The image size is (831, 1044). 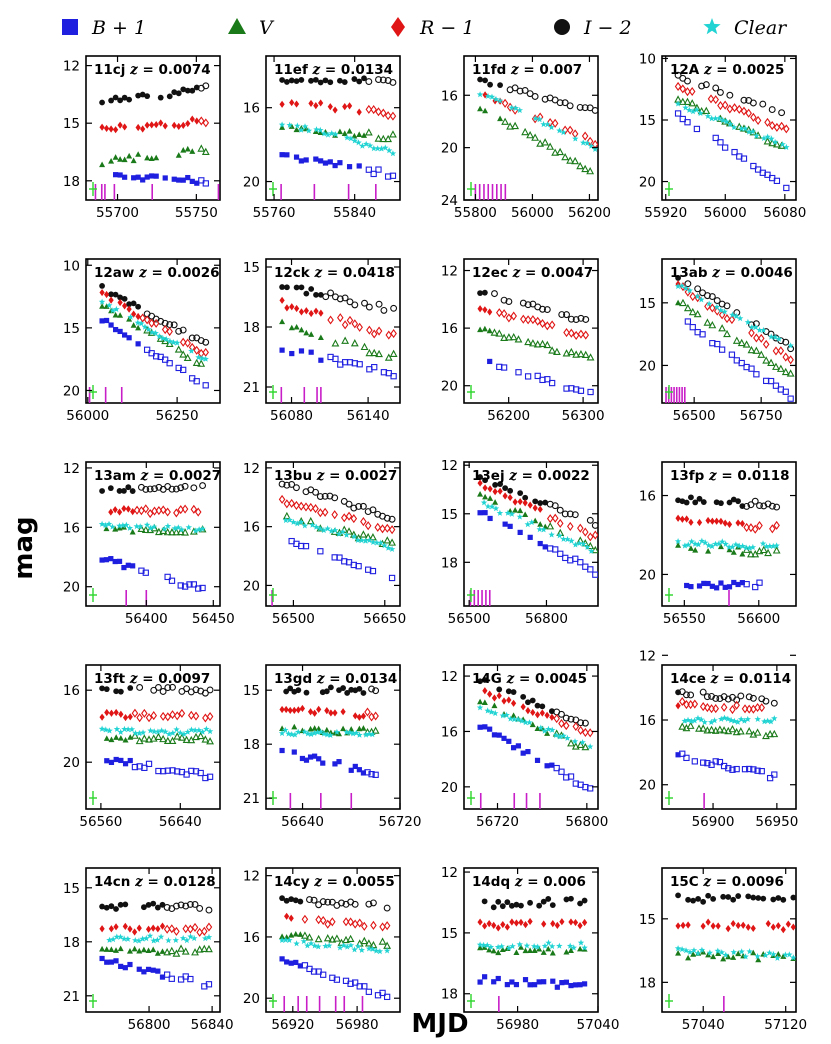 What do you see at coordinates (607, 28) in the screenshot?
I see `legend-label-I-2: I − 2` at bounding box center [607, 28].